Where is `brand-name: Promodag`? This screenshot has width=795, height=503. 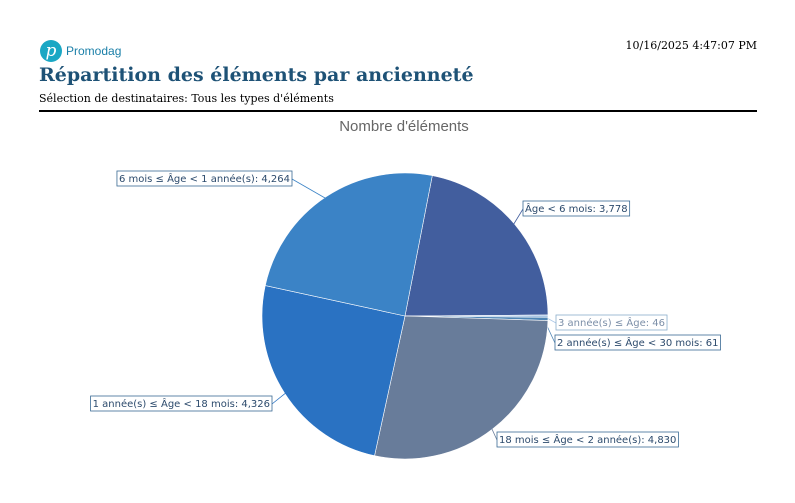
brand-name: Promodag is located at coordinates (94, 51).